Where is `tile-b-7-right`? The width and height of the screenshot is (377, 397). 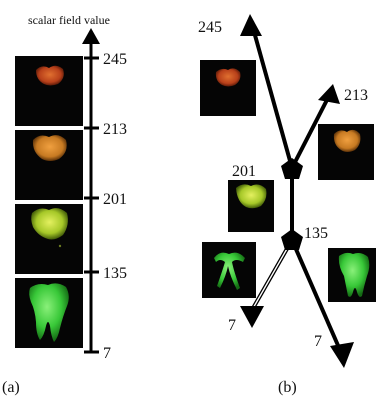 tile-b-7-right is located at coordinates (352, 275).